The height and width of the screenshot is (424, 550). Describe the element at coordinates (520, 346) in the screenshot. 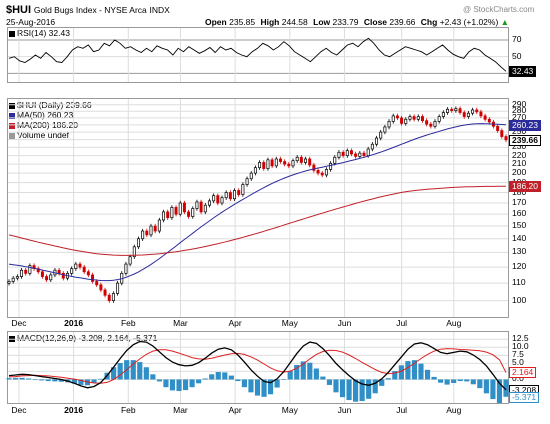

I see `macd-tick-label: 10.0` at that location.